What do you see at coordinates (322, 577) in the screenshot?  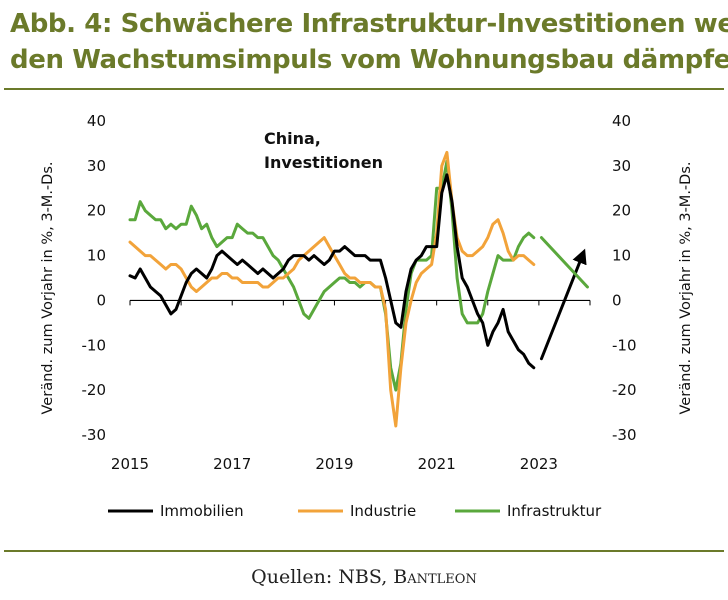 I see `source-prefix: Quellen: NBS,` at bounding box center [322, 577].